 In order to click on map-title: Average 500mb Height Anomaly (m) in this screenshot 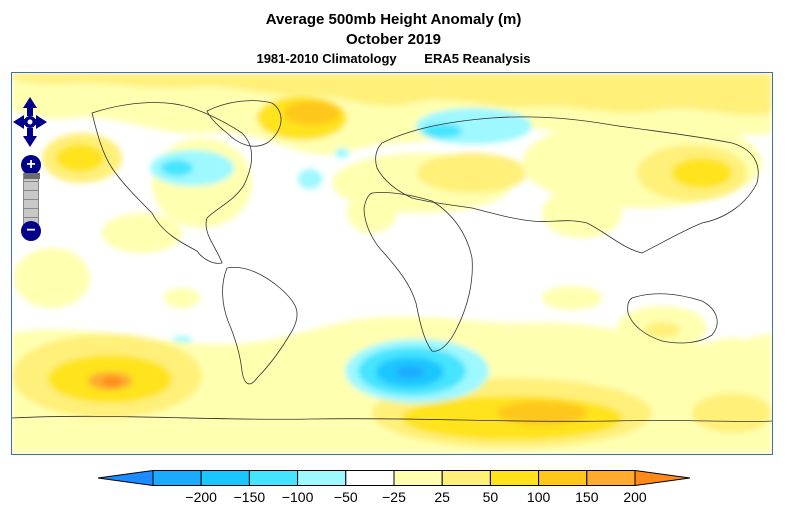, I will do `click(393, 19)`.